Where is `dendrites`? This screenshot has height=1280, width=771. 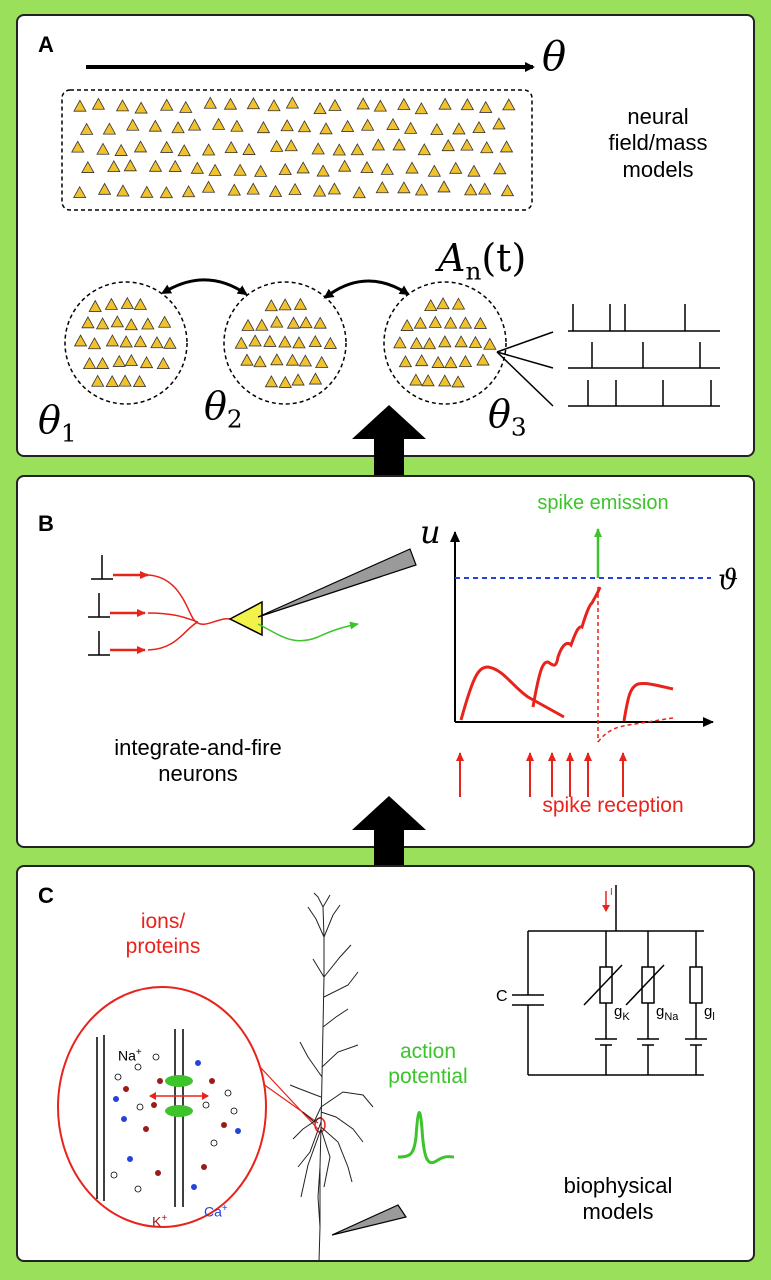 dendrites is located at coordinates (189, 612).